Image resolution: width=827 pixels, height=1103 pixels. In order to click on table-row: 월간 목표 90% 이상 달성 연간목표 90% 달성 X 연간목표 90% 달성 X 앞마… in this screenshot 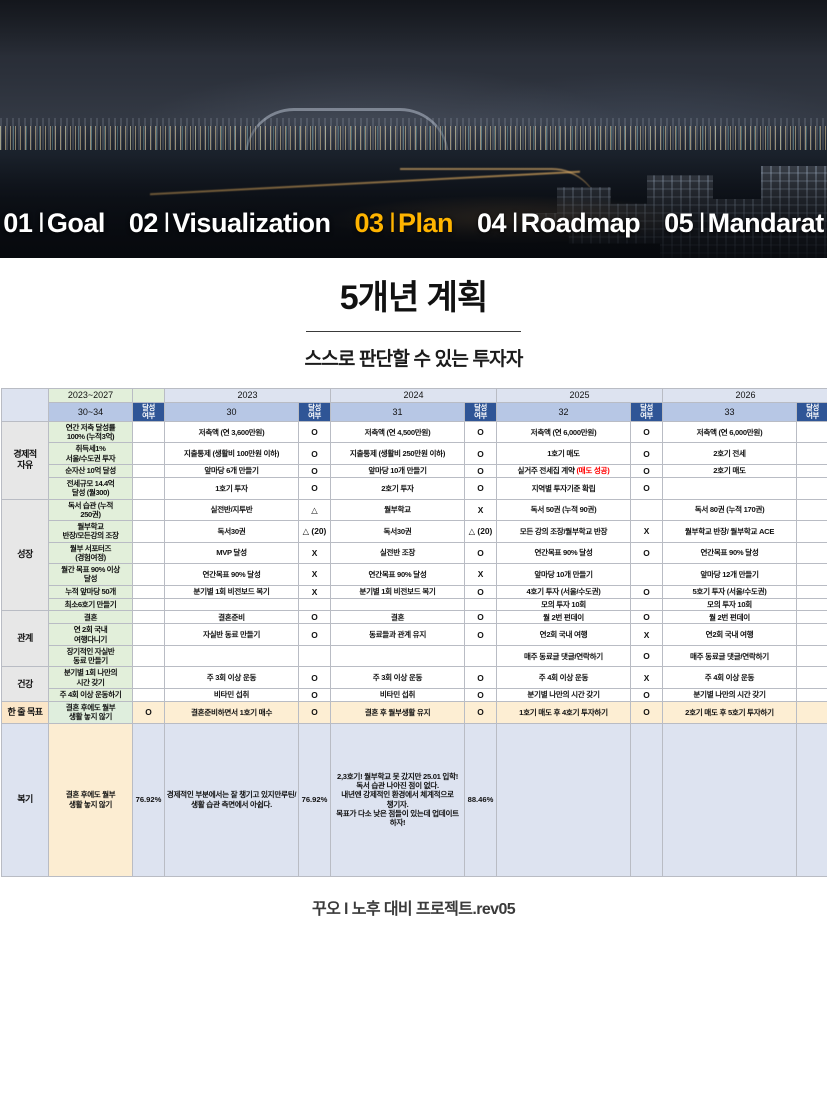, I will do `click(414, 574)`.